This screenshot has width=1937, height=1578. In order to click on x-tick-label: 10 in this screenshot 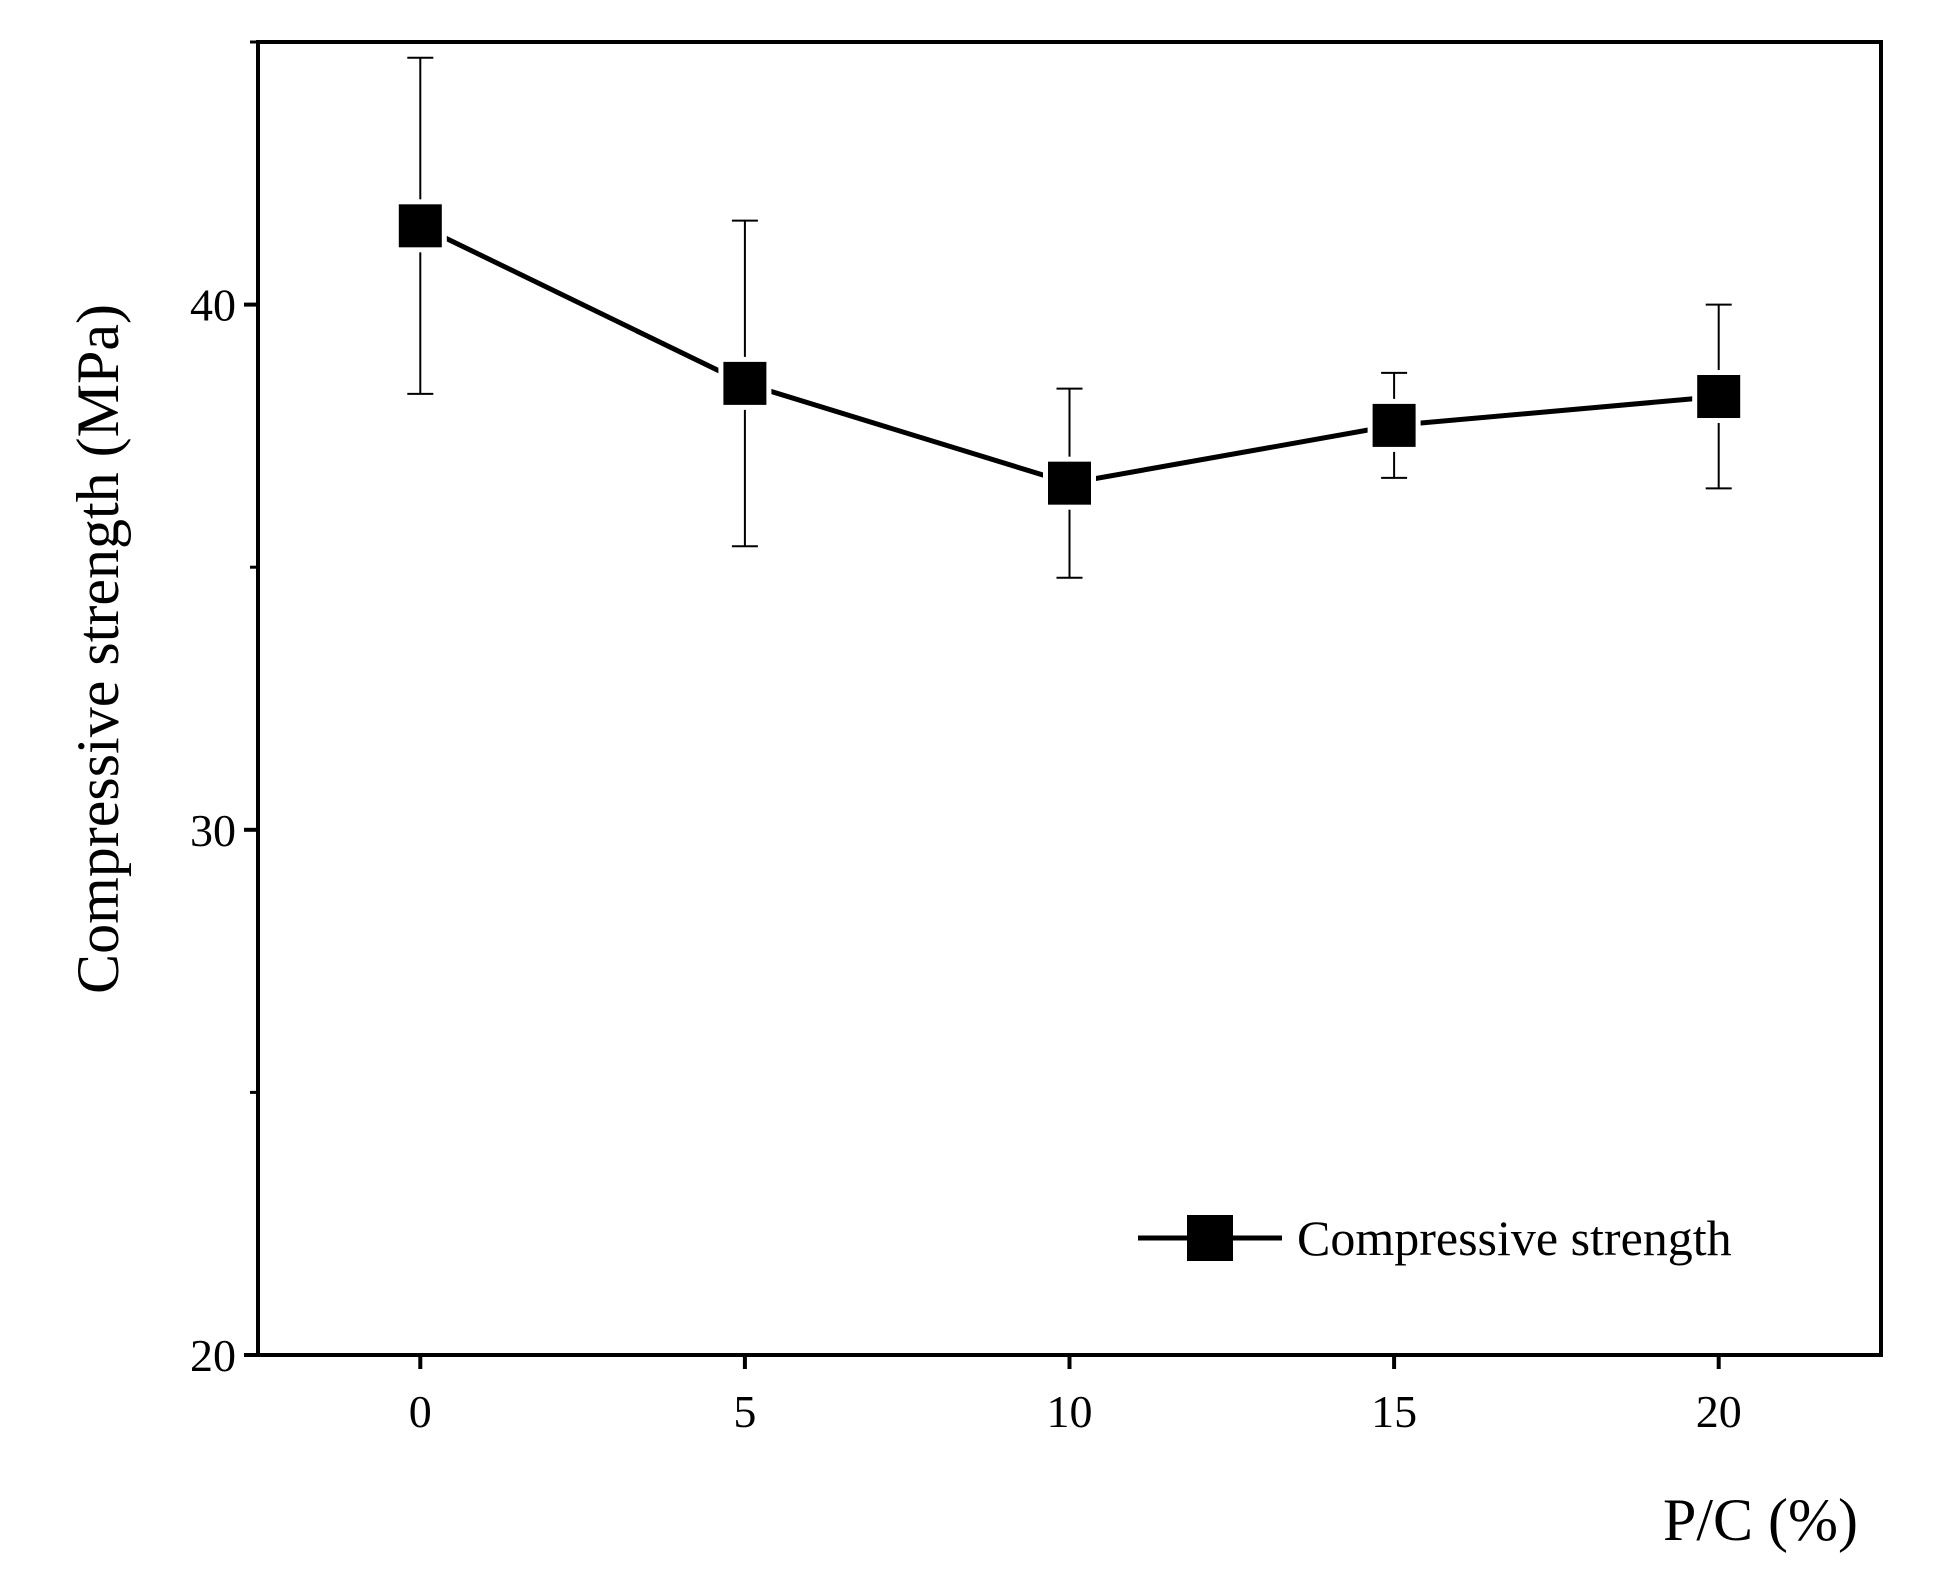, I will do `click(1070, 1411)`.